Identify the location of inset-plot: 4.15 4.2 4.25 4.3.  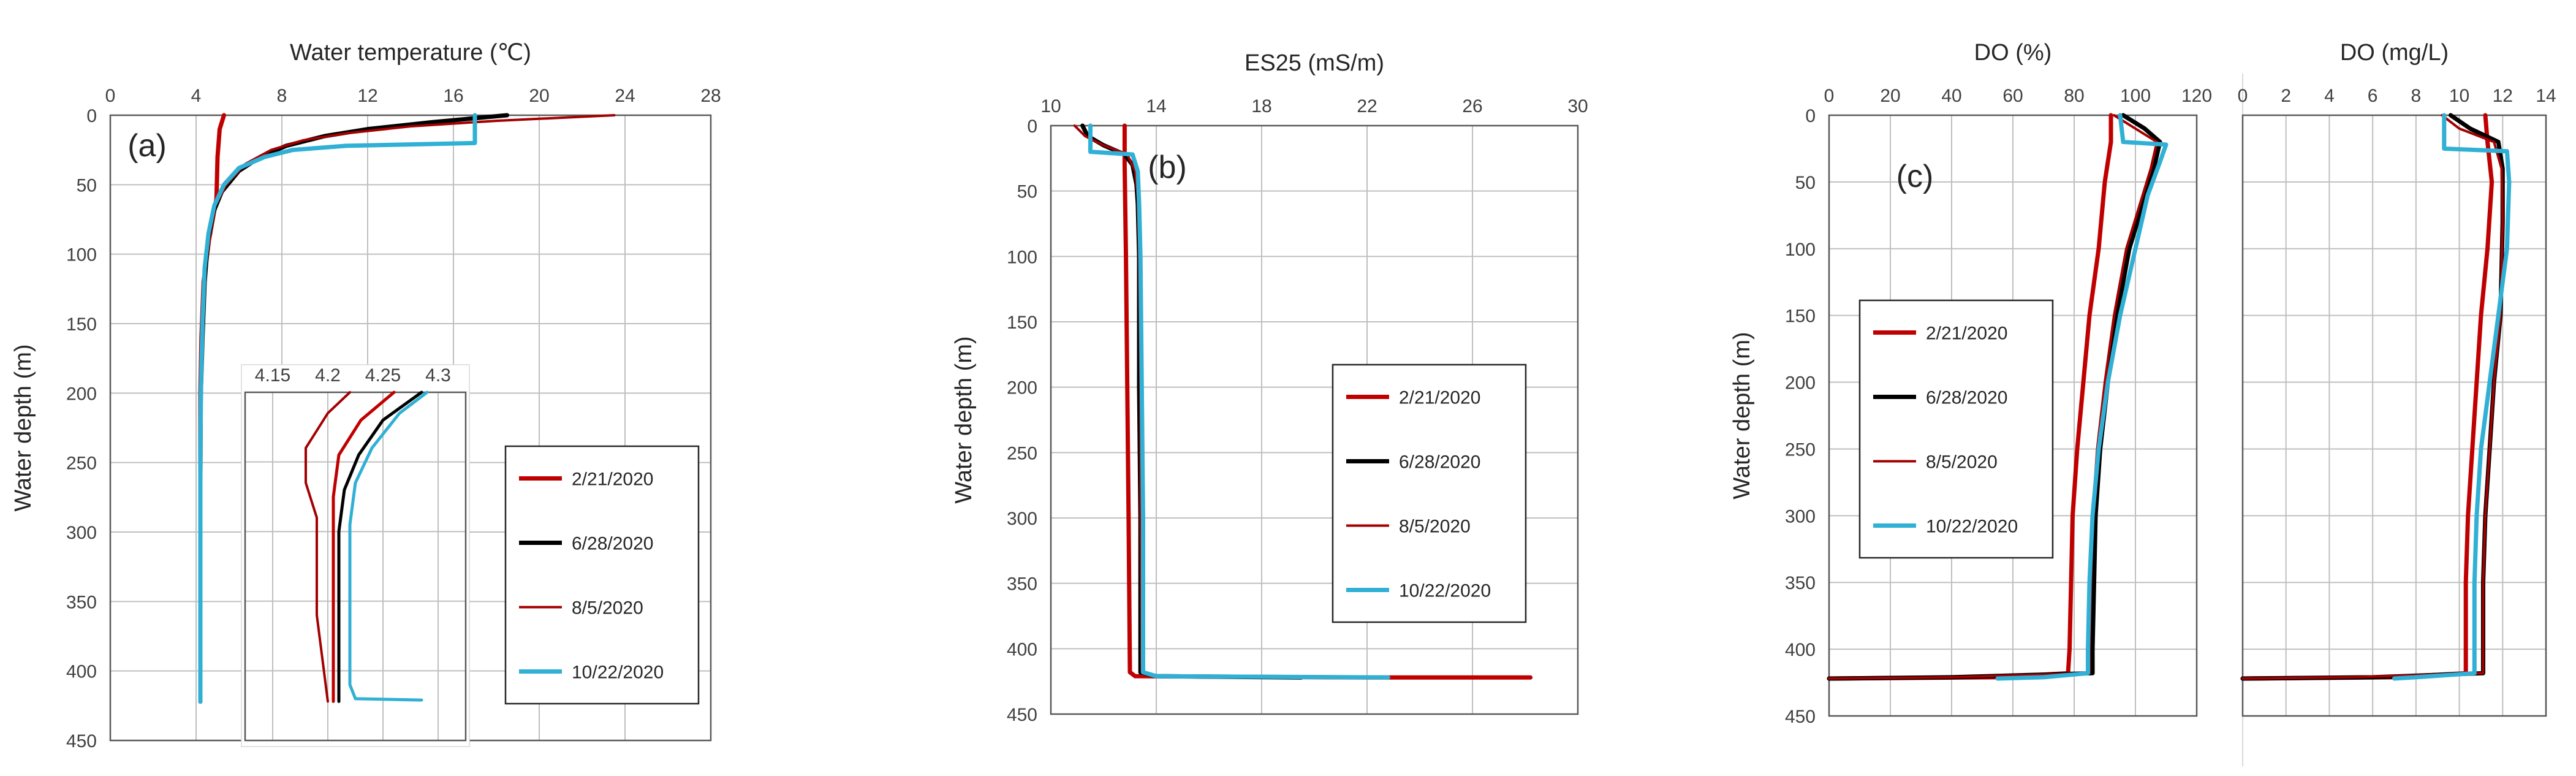
(355, 555).